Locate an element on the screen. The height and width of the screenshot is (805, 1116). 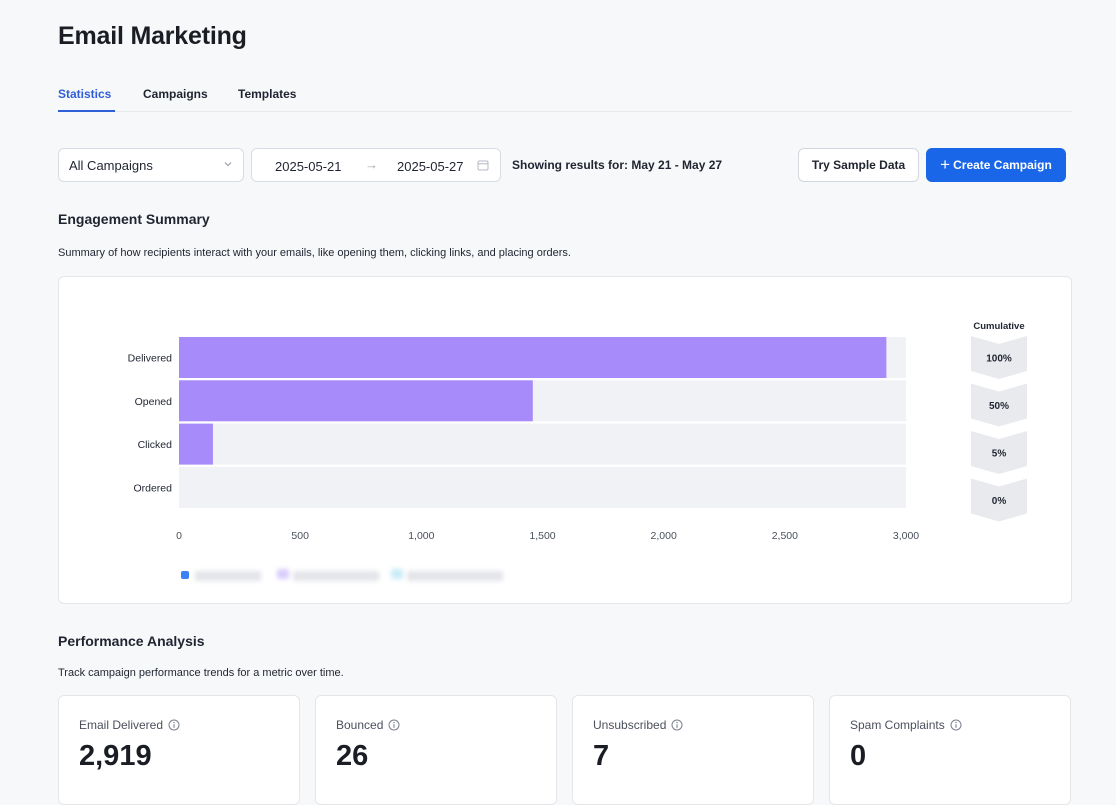
engagement-summary-title: Engagement Summary is located at coordinates (134, 219).